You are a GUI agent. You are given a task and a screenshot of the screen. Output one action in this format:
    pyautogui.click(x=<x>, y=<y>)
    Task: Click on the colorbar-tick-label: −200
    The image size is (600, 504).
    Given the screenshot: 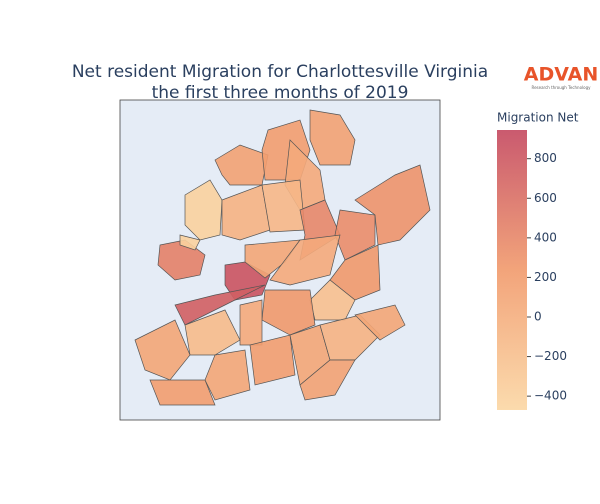 What is the action you would take?
    pyautogui.click(x=550, y=356)
    